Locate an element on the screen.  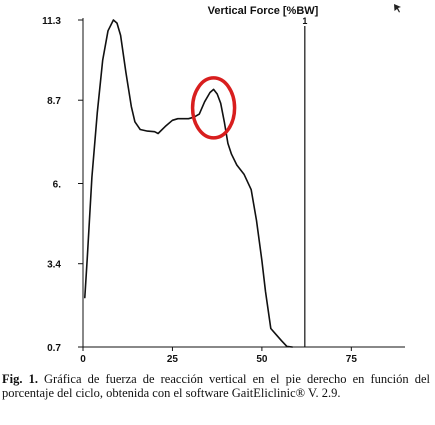
highlight-layer is located at coordinates (213, 108).